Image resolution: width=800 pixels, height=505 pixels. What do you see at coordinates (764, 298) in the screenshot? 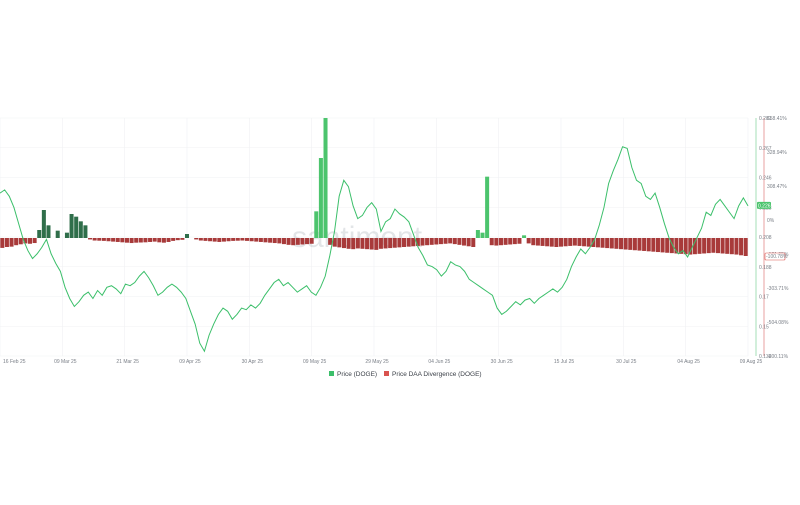
I see `price-axis-tick-label: 0.17` at bounding box center [764, 298].